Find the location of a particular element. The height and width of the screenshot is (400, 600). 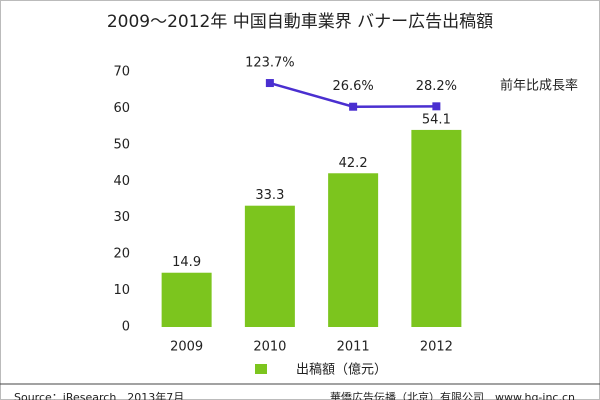

chart-title: 2009～2012年 中国自動車業界 バナー広告出稿額 is located at coordinates (300, 22).